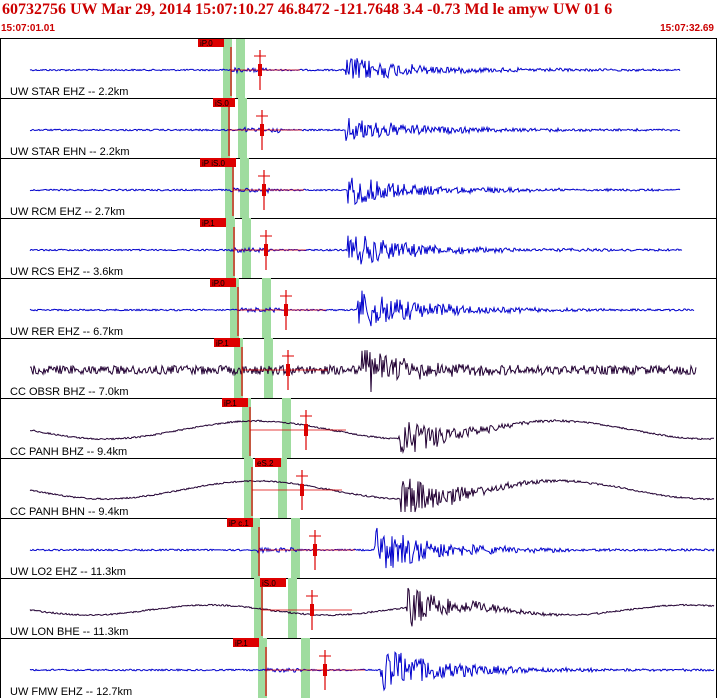 This screenshot has width=717, height=698. What do you see at coordinates (69, 92) in the screenshot?
I see `station-label: UW STAR EHZ -- 2.2km` at bounding box center [69, 92].